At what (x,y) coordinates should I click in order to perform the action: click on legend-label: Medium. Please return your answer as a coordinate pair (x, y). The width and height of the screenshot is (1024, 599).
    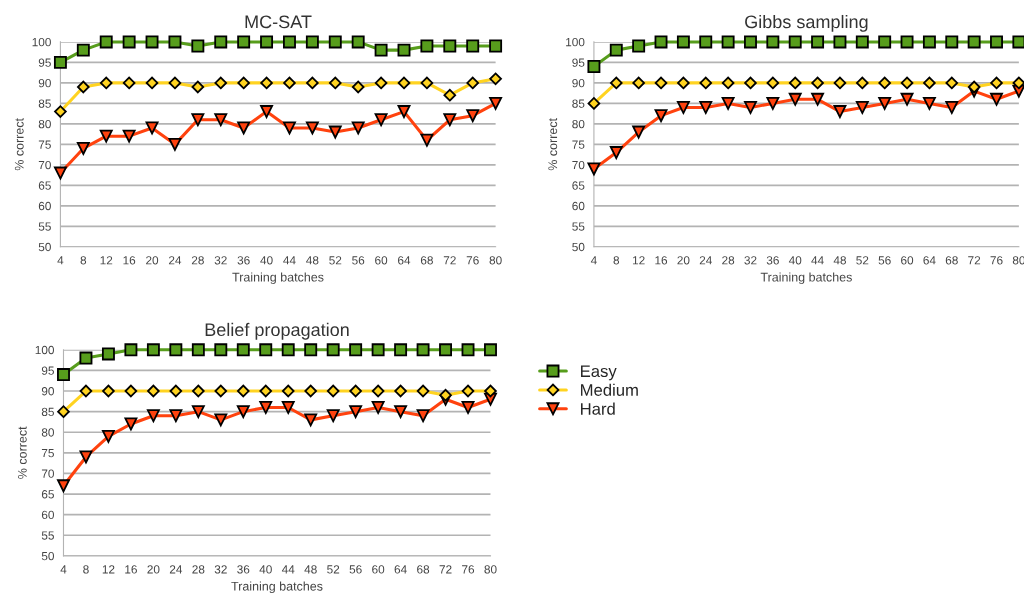
    Looking at the image, I should click on (609, 389).